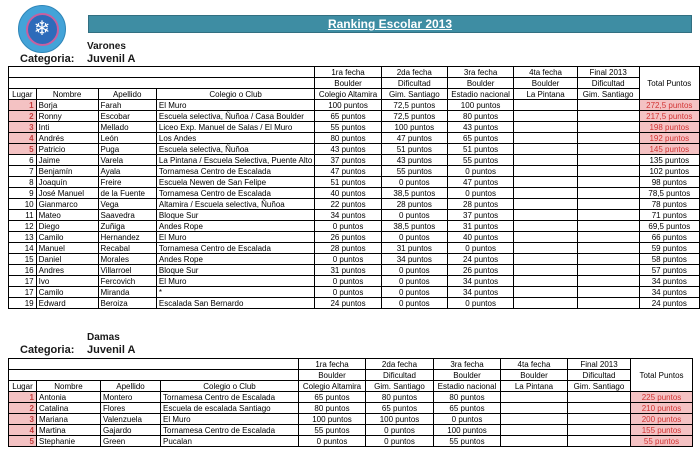  What do you see at coordinates (669, 105) in the screenshot?
I see `total-cell: 272,5 puntos` at bounding box center [669, 105].